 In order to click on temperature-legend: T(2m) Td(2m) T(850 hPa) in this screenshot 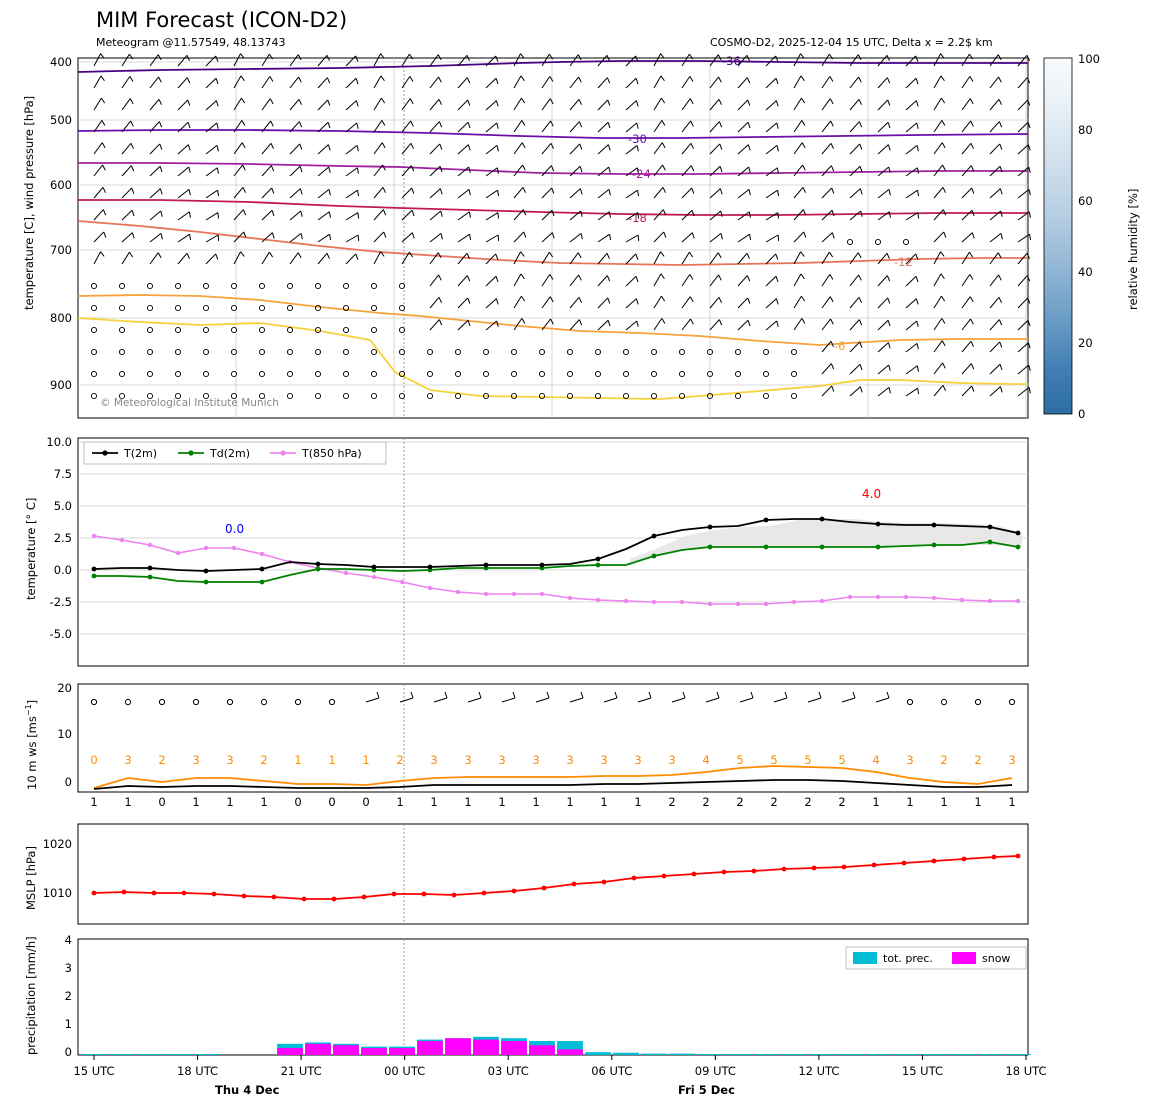, I will do `click(235, 453)`.